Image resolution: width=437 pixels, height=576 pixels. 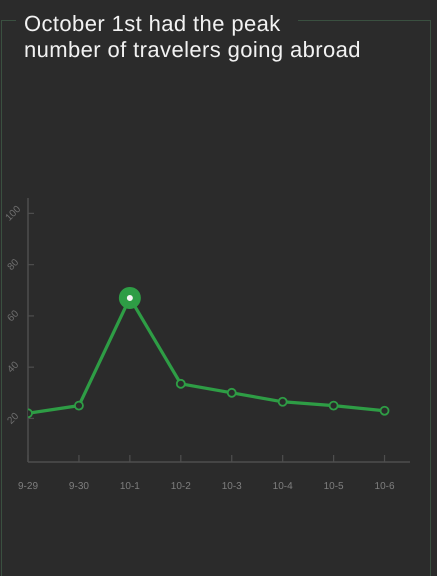 I want to click on y-tick-label: 60, so click(x=14, y=316).